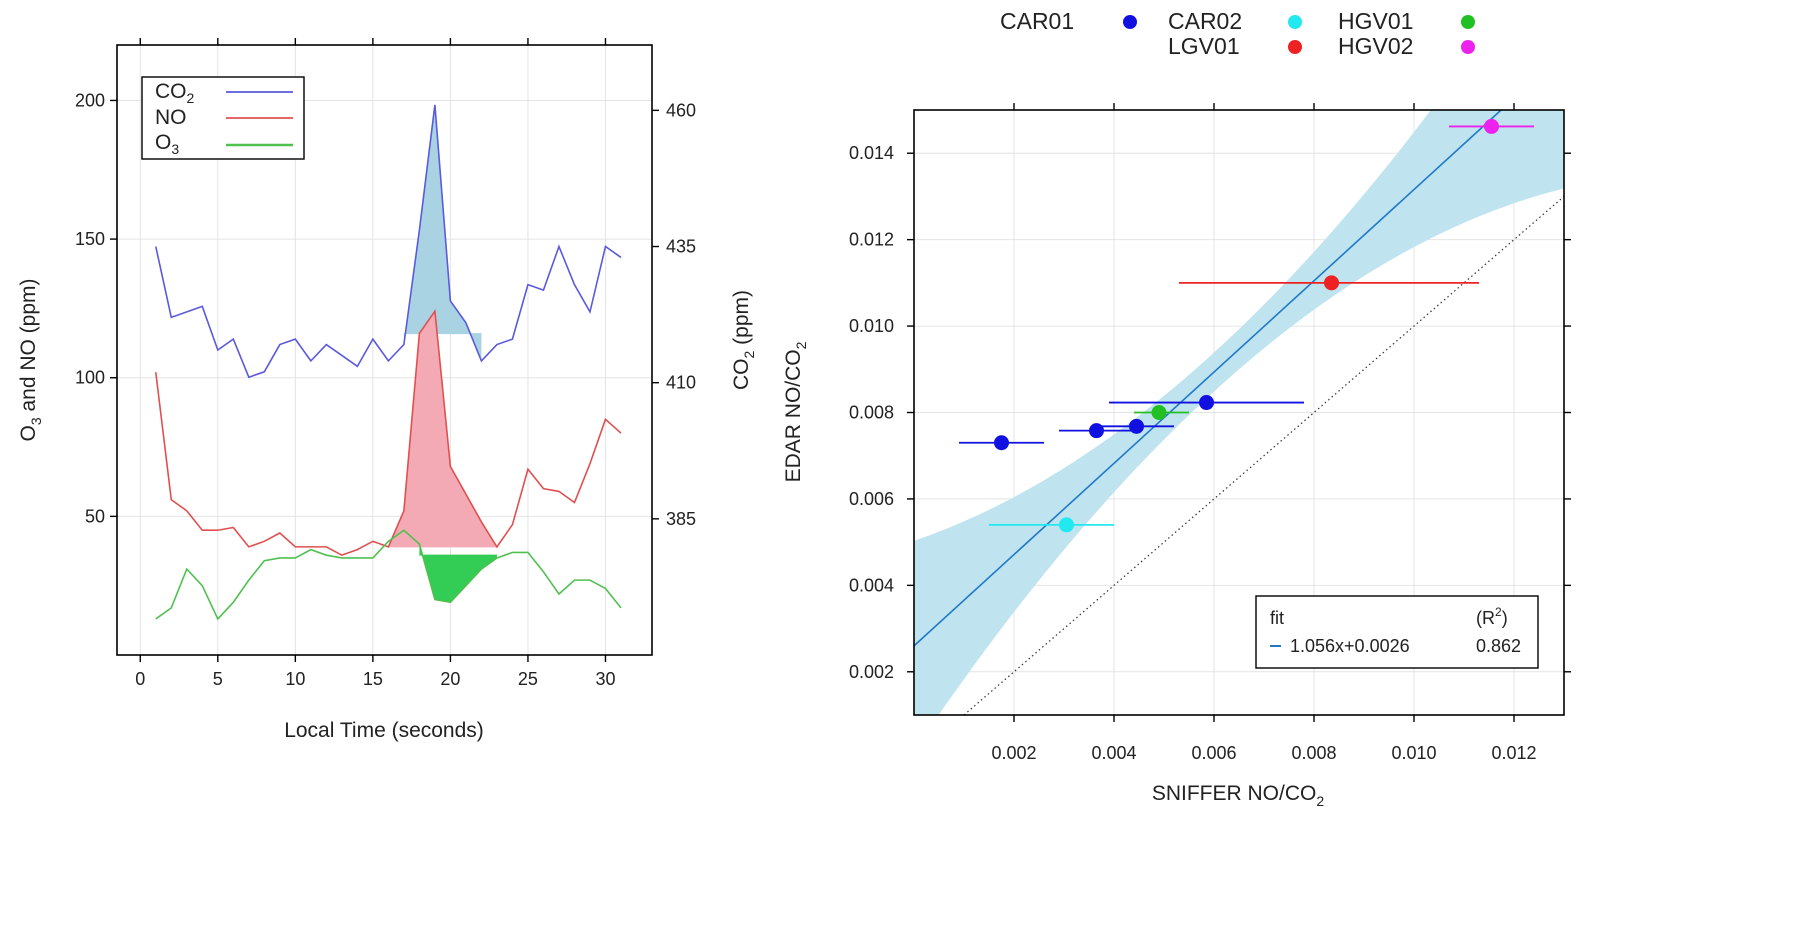 The width and height of the screenshot is (1805, 934). Describe the element at coordinates (605, 679) in the screenshot. I see `left-x-tick-label: 30` at that location.